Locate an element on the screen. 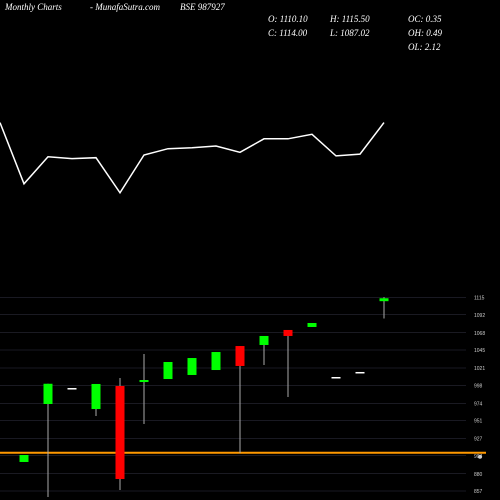 This screenshot has height=500, width=500. y-tick-label: 1092 is located at coordinates (479, 316).